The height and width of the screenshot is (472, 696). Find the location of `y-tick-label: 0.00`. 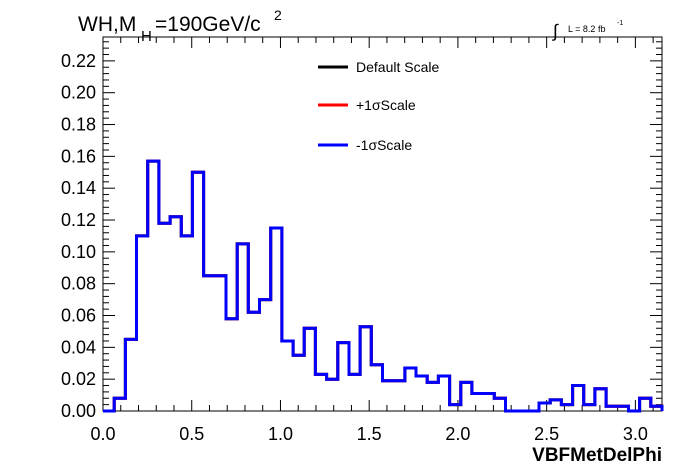

y-tick-label: 0.00 is located at coordinates (78, 411).